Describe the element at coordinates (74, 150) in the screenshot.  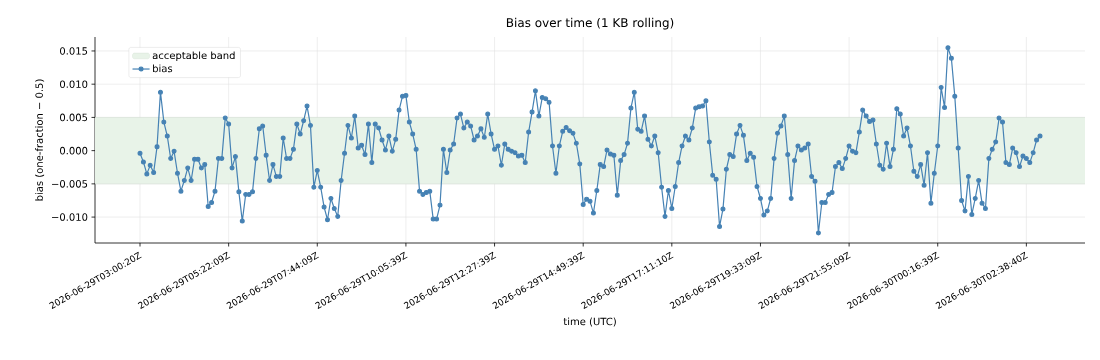
I see `y-tick-label: 0.000` at that location.